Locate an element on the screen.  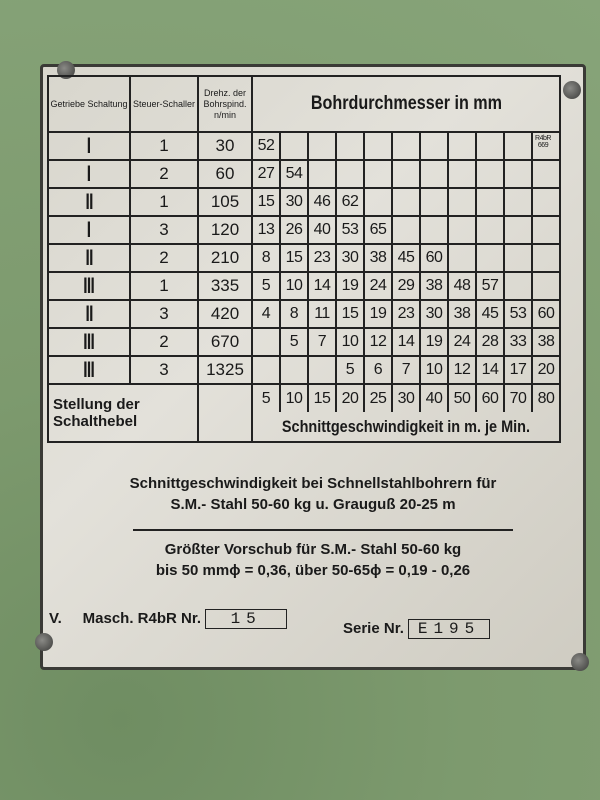
diameter-cell: 4 is located at coordinates (266, 314).